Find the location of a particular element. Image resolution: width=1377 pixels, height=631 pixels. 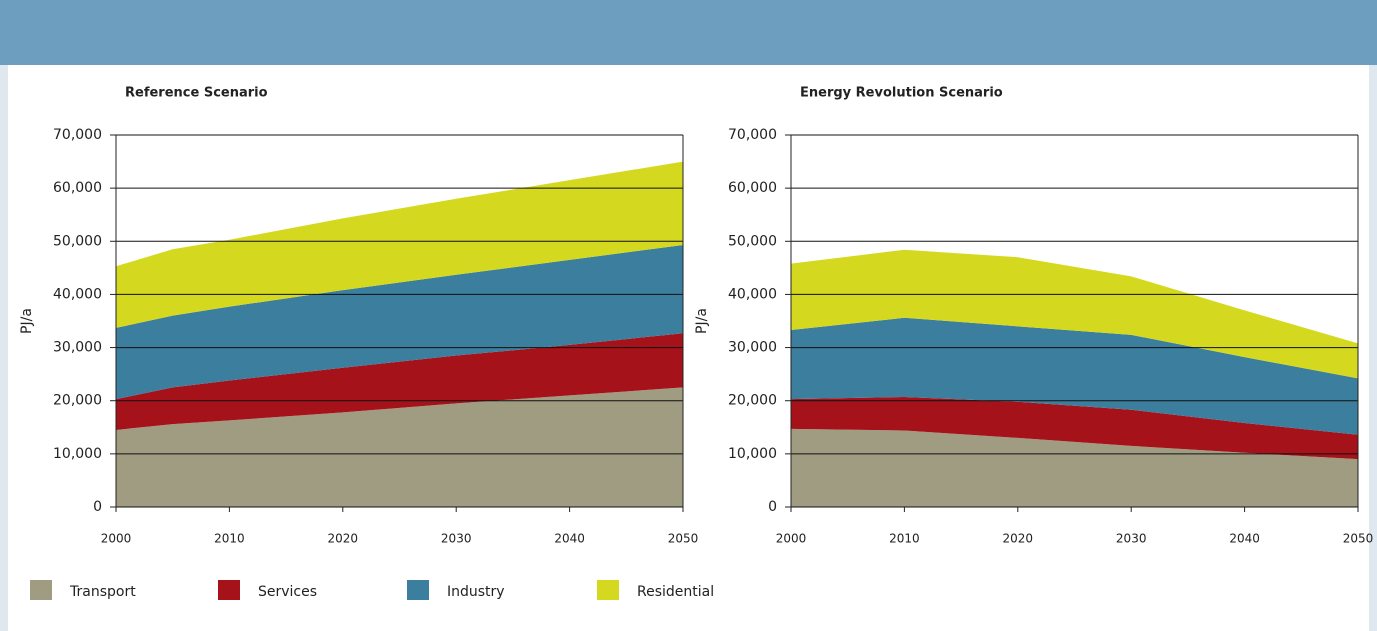

legend-label: Residential is located at coordinates (675, 592).